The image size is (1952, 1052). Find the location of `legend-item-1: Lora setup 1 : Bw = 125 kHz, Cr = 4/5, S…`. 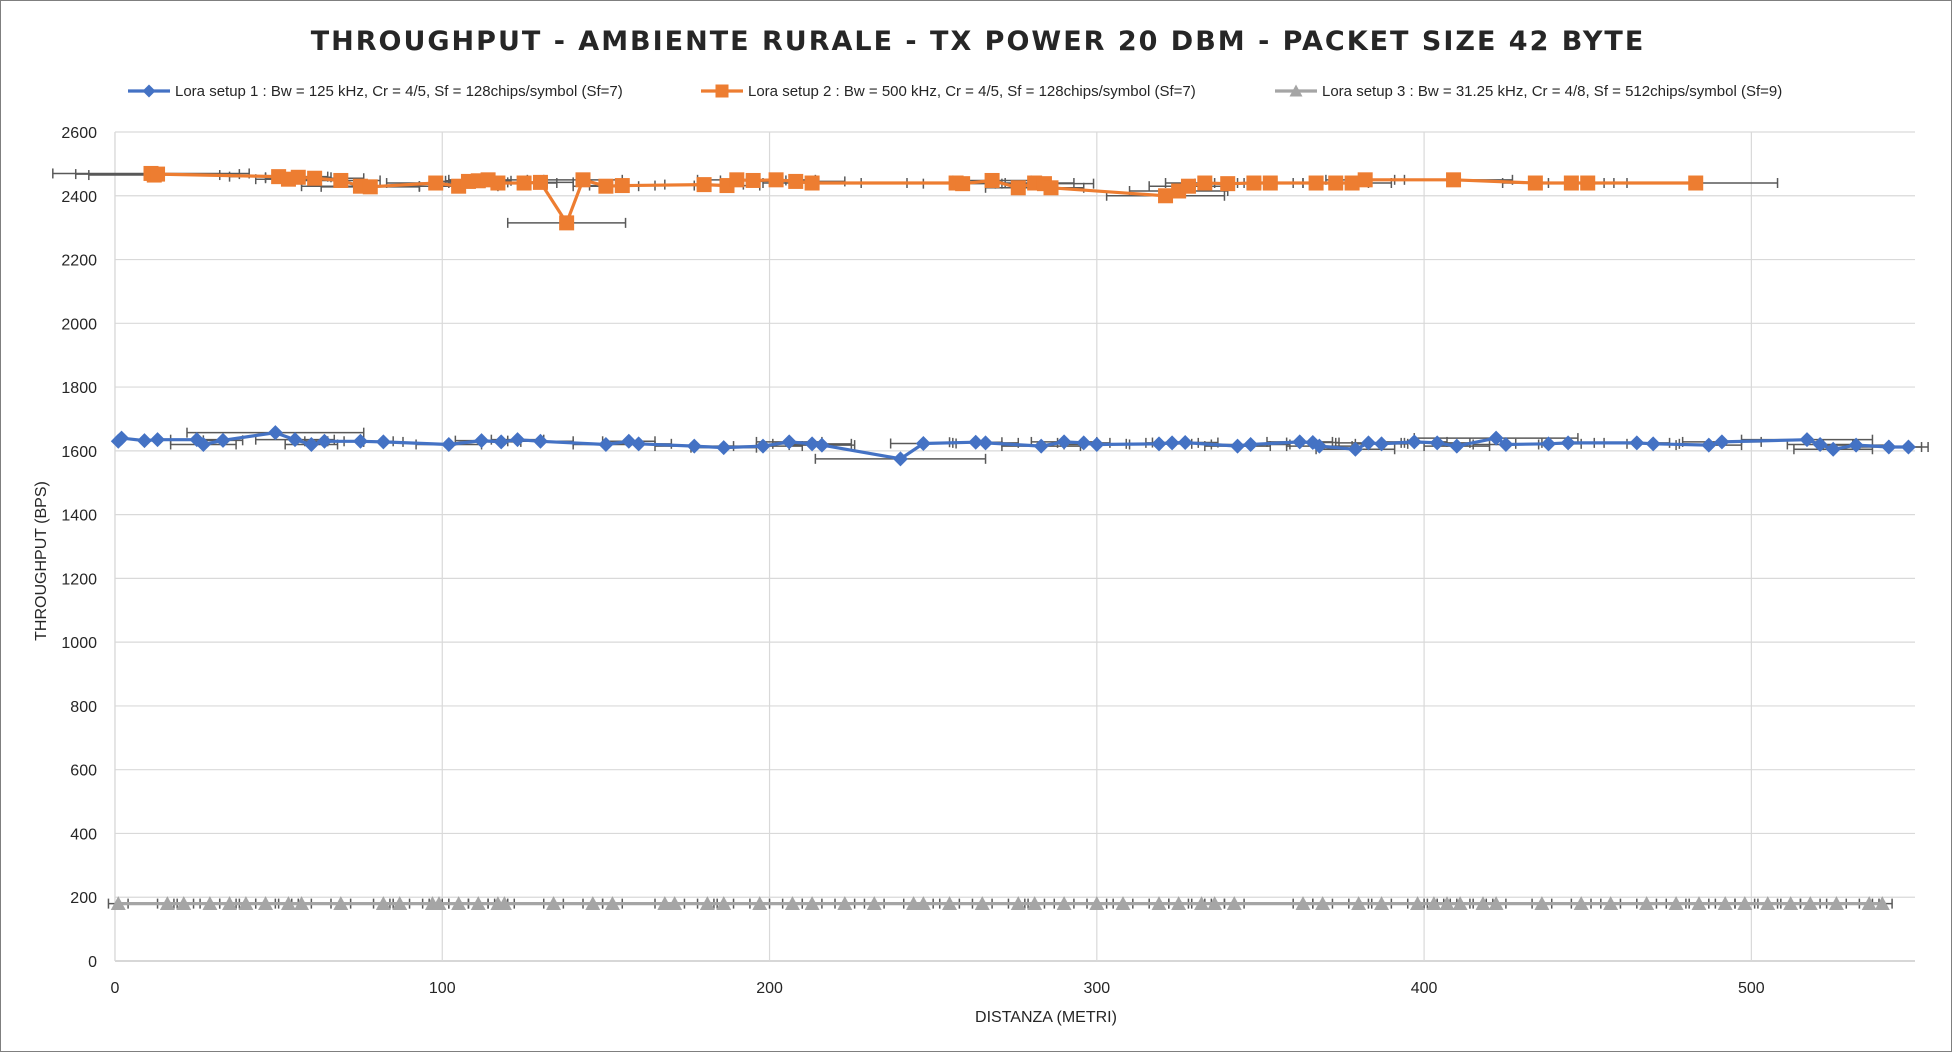

legend-item-1: Lora setup 1 : Bw = 125 kHz, Cr = 4/5, S… is located at coordinates (375, 91).